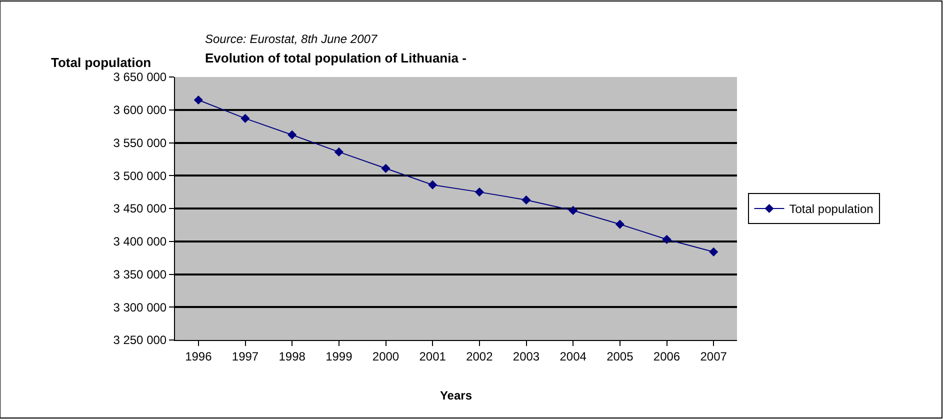 Image resolution: width=944 pixels, height=419 pixels. What do you see at coordinates (198, 356) in the screenshot?
I see `x-tick-label: 1996` at bounding box center [198, 356].